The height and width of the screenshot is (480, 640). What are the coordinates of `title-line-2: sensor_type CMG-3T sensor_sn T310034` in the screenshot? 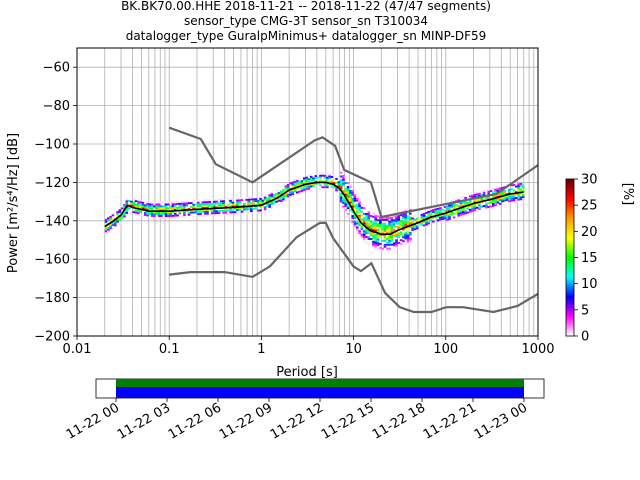 It's located at (306, 21).